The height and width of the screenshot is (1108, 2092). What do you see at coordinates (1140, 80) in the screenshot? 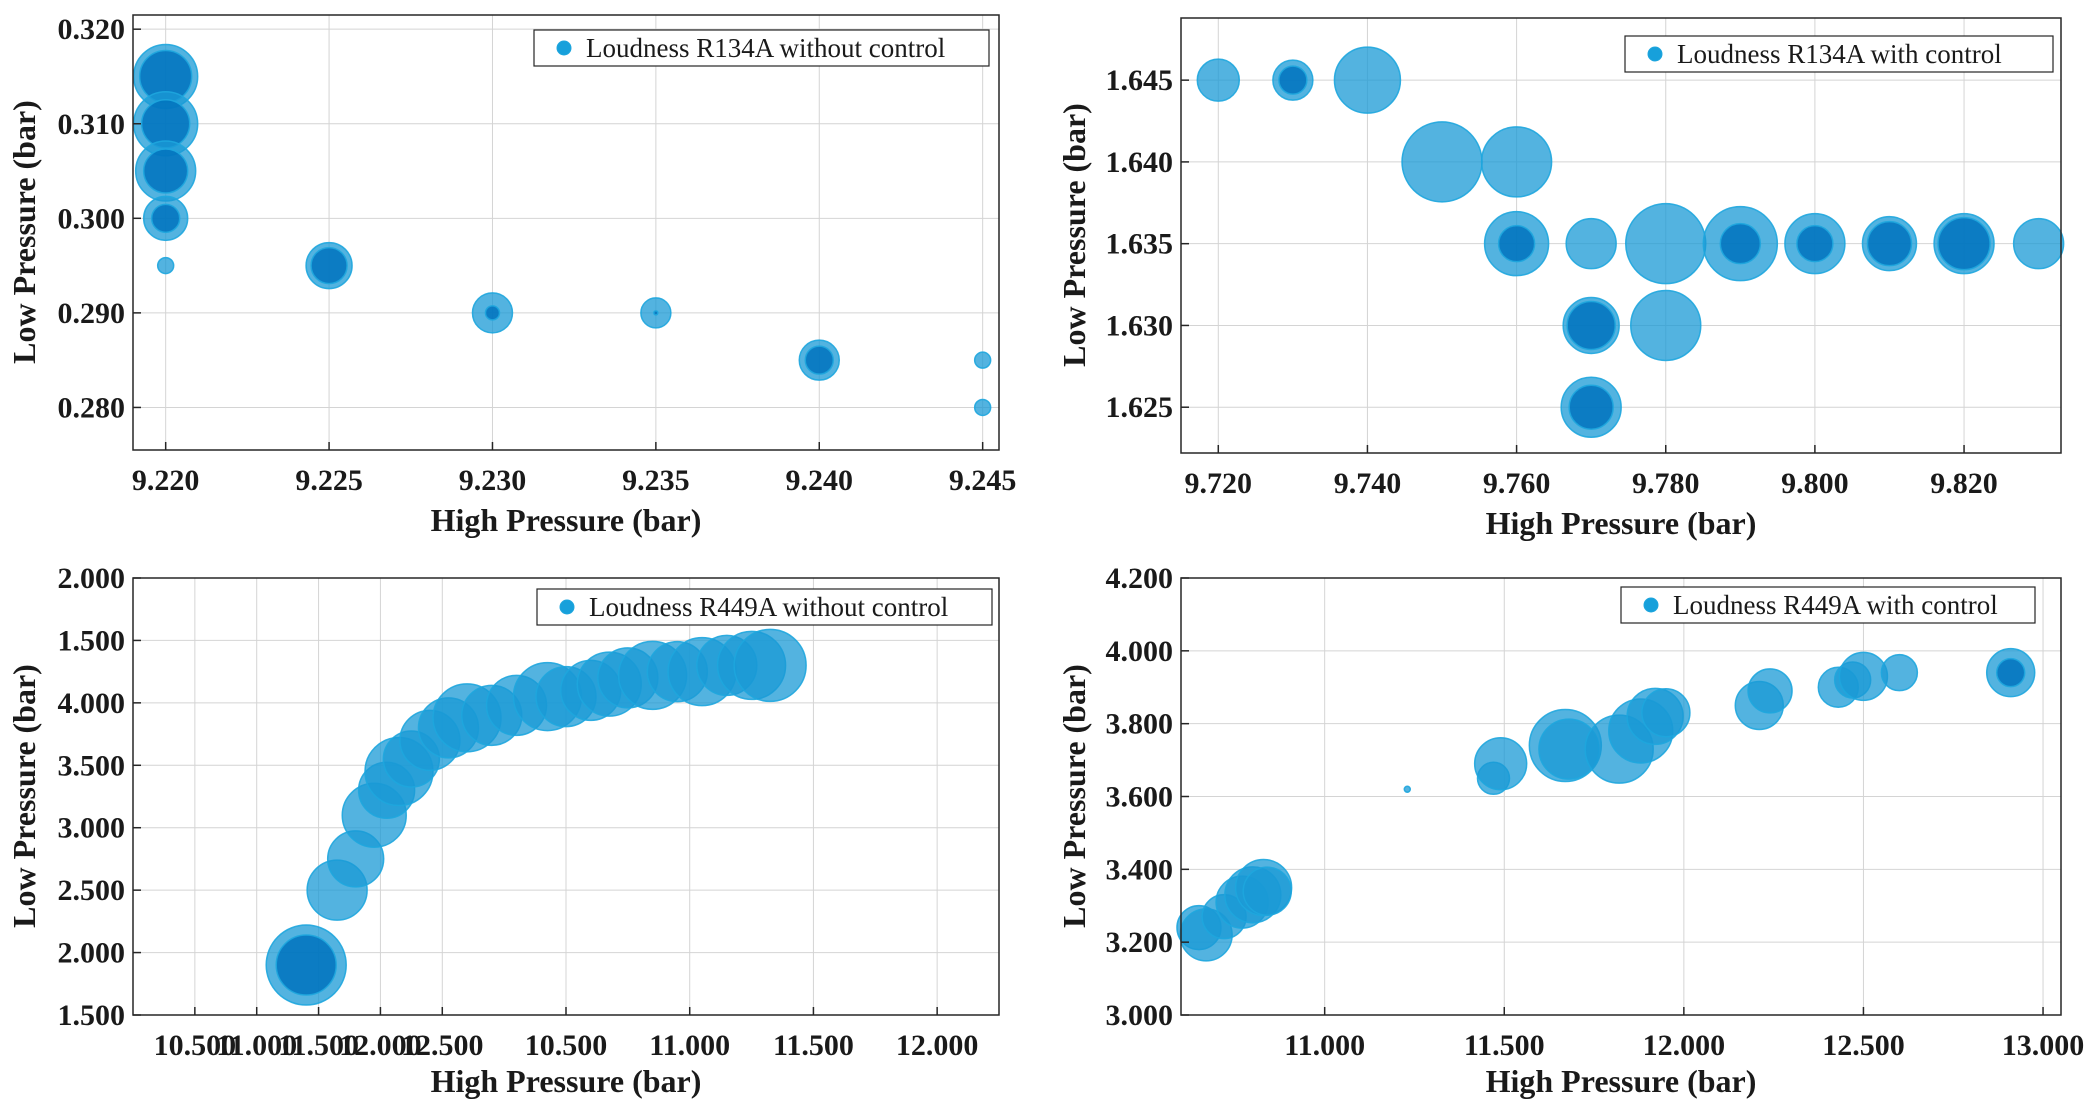
I see `y-tick-label: 1.645` at bounding box center [1140, 80].